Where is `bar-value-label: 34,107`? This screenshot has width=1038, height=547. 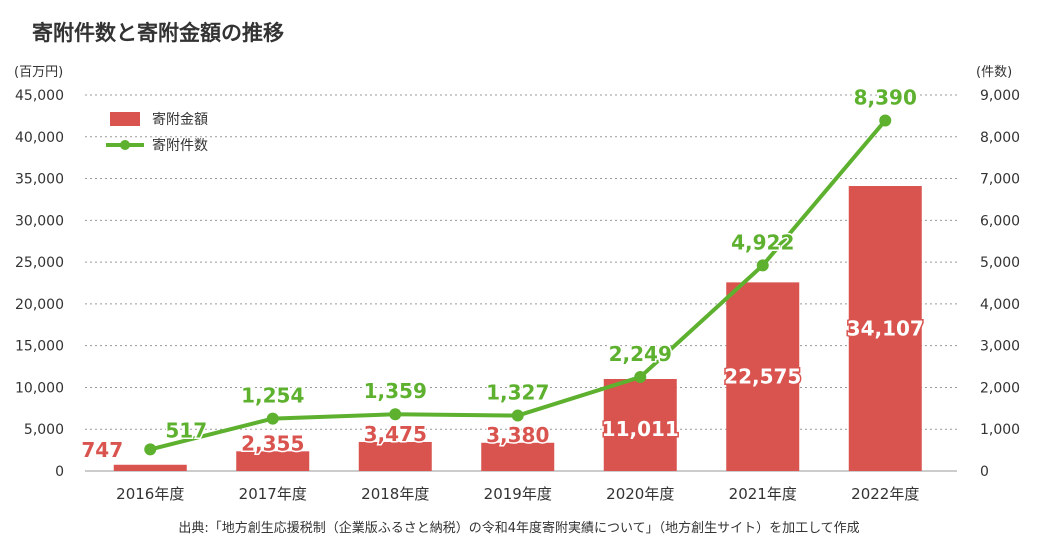 bar-value-label: 34,107 is located at coordinates (885, 329).